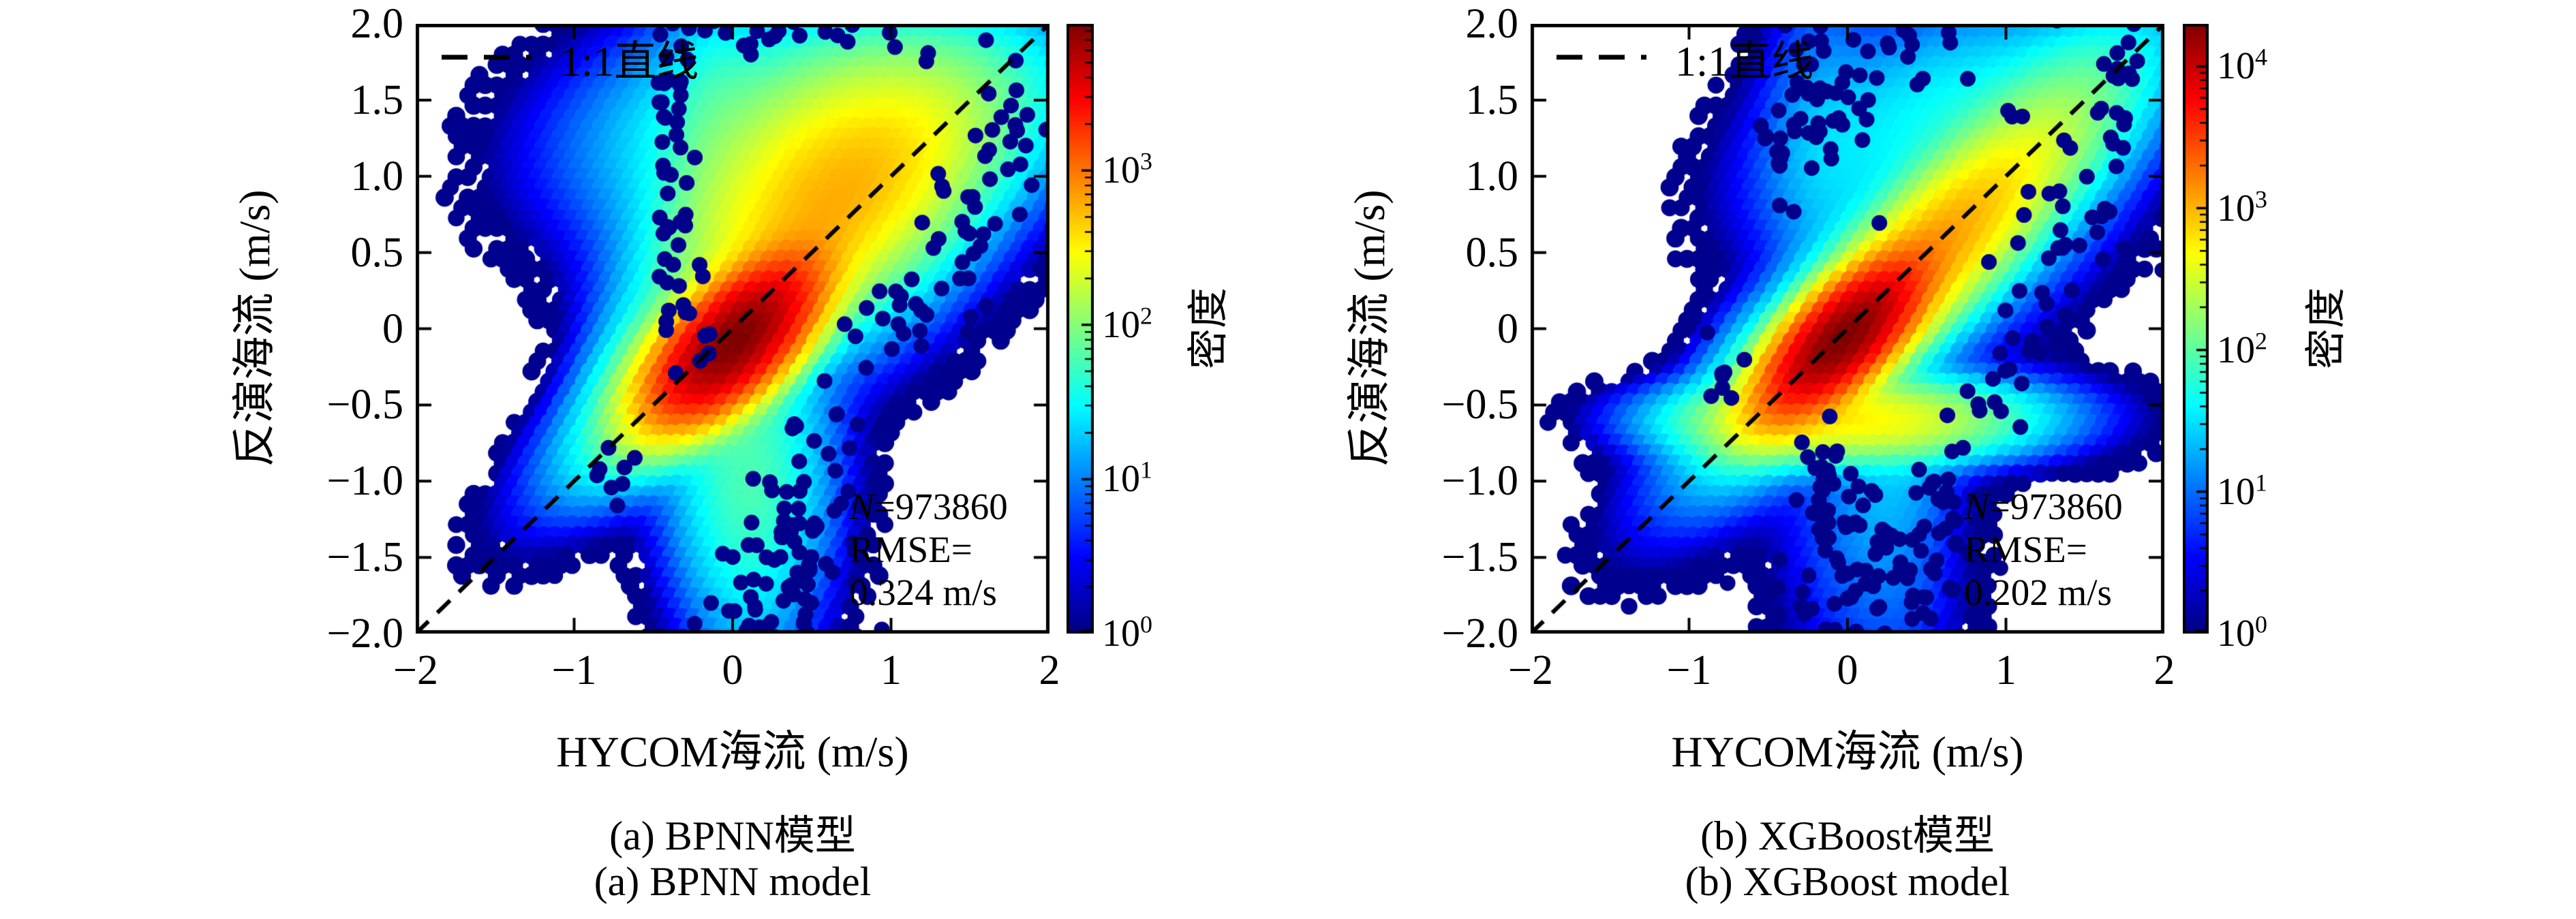  I want to click on x-axis-label-b: HYCOM海流 (m/s), so click(1848, 752).